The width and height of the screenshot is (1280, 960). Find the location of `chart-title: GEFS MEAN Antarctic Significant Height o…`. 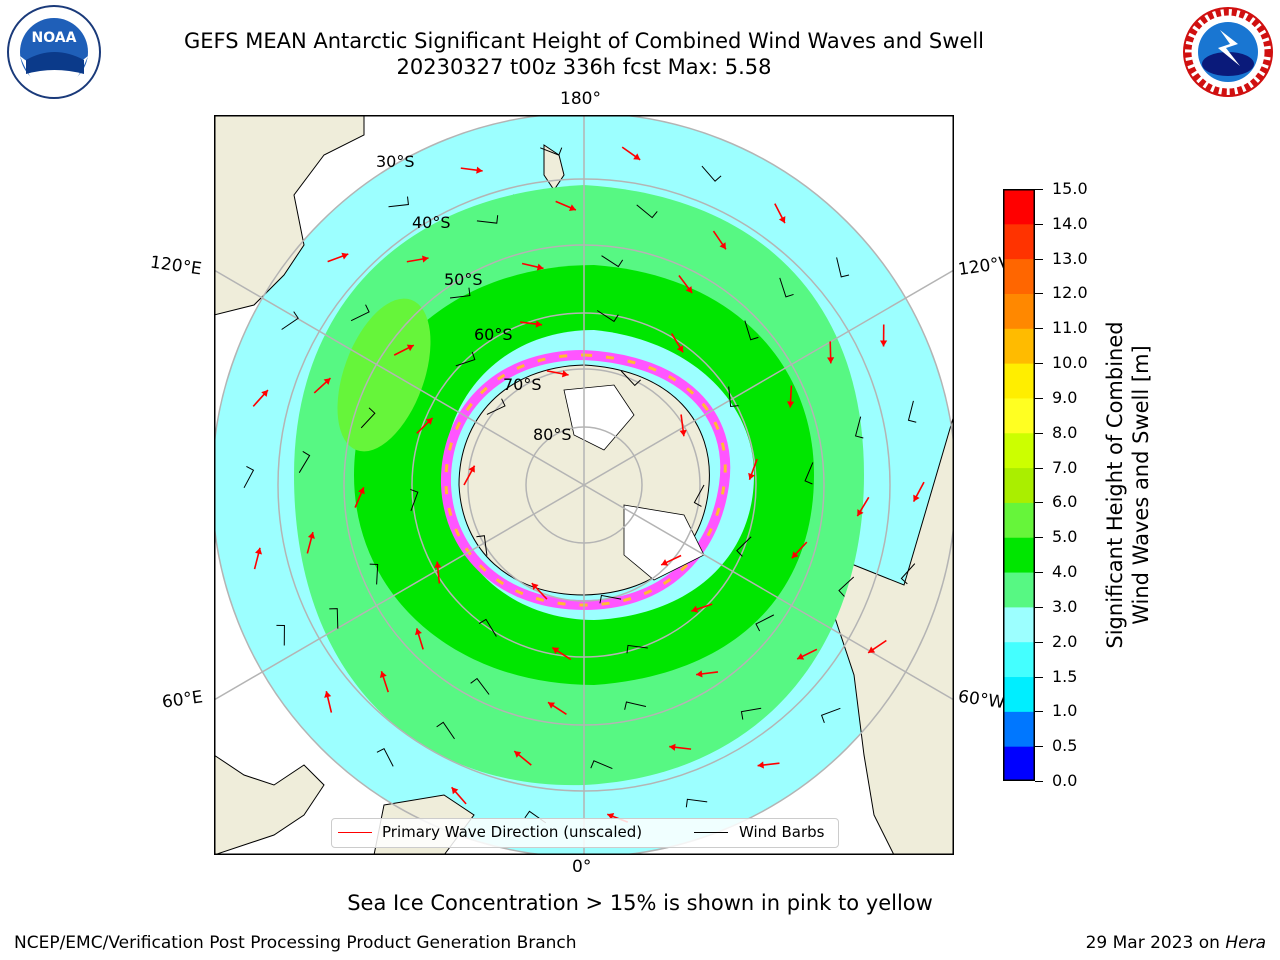

chart-title: GEFS MEAN Antarctic Significant Height o… is located at coordinates (584, 41).